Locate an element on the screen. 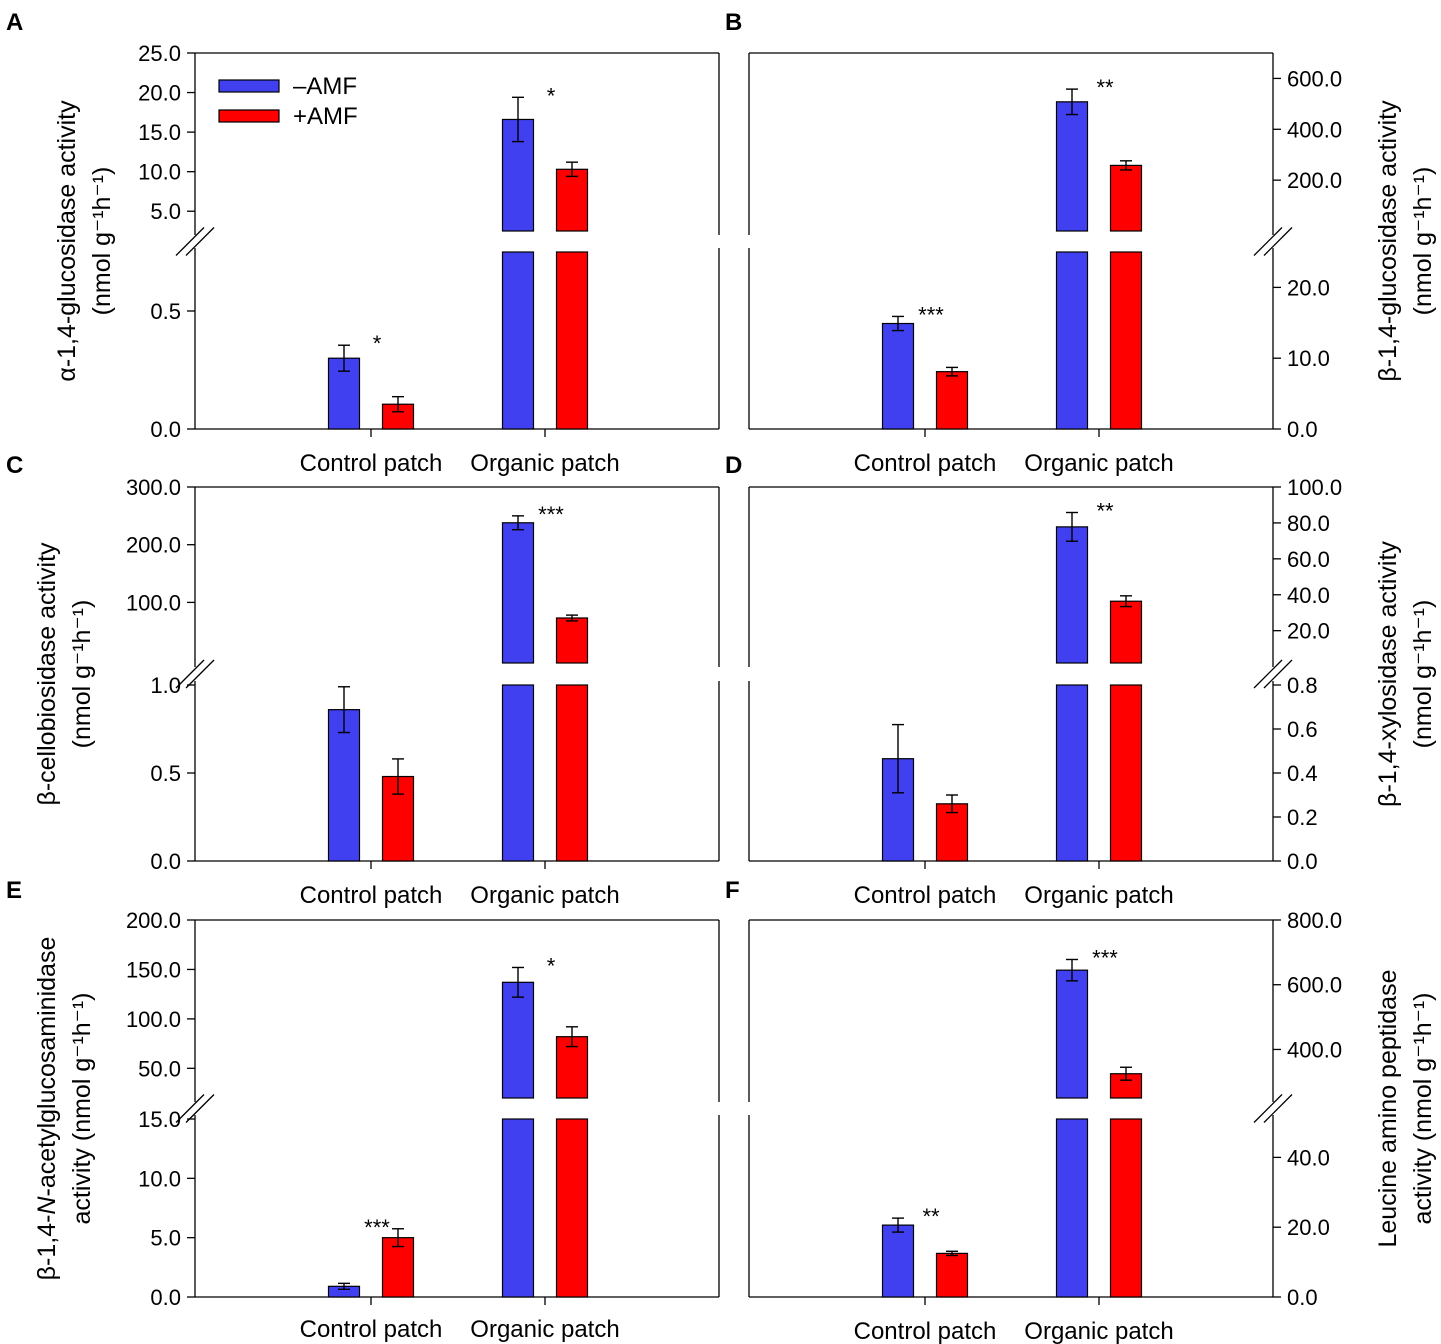  y-tick-label: 0.2 is located at coordinates (1302, 817).